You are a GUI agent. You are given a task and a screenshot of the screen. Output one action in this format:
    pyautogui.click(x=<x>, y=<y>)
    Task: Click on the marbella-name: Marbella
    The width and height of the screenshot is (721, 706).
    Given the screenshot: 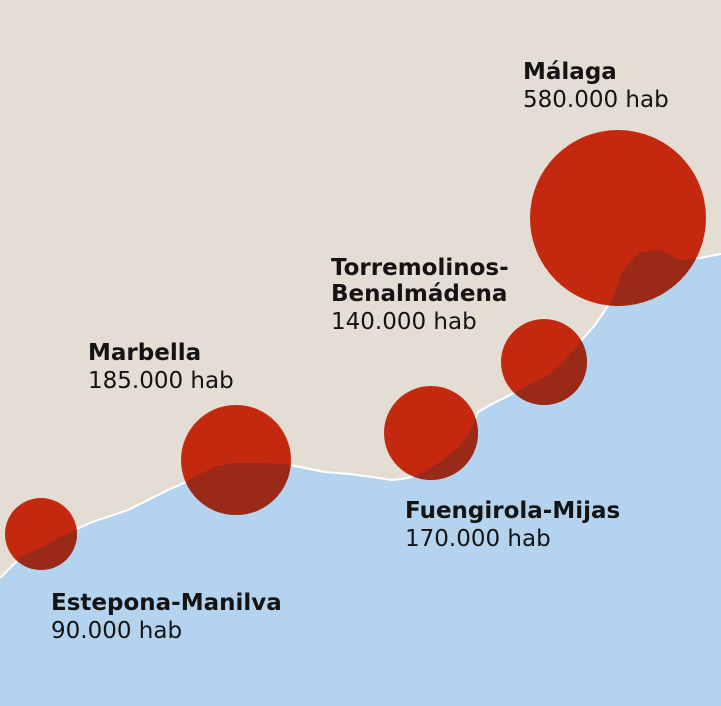 What is the action you would take?
    pyautogui.click(x=145, y=353)
    